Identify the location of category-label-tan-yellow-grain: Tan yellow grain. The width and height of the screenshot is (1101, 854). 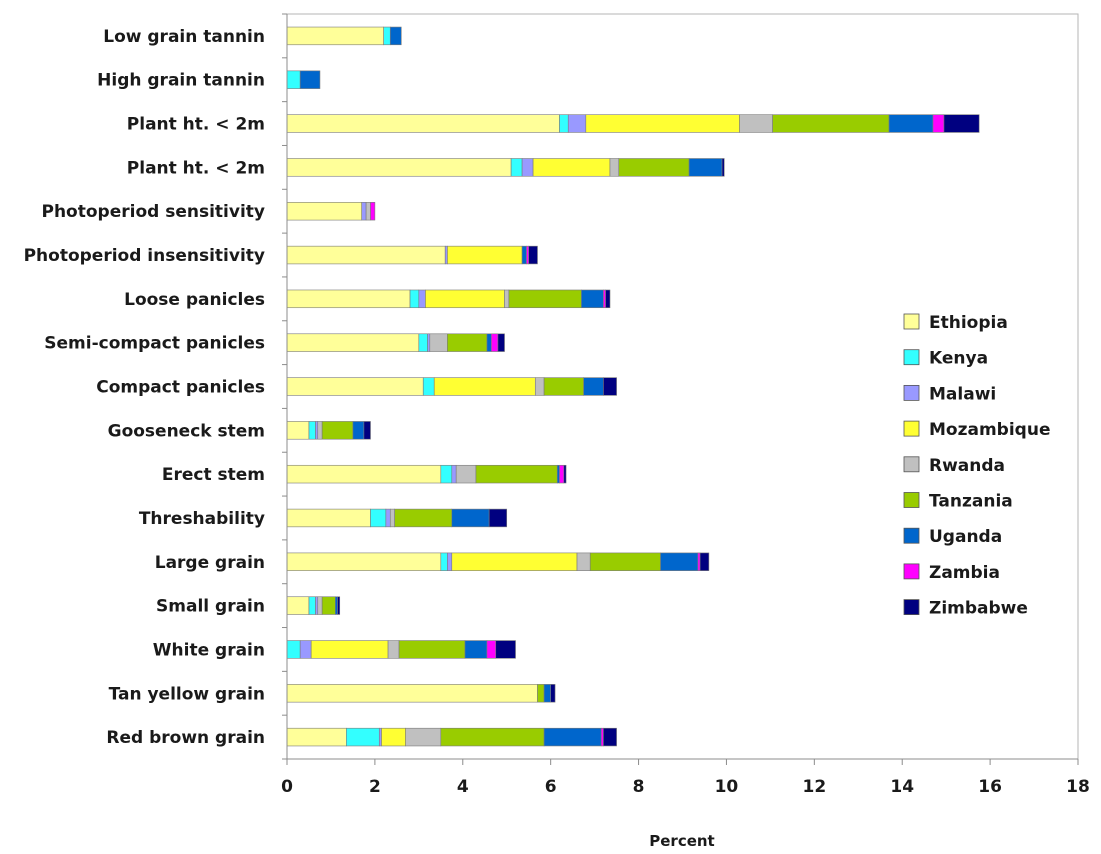
(187, 694).